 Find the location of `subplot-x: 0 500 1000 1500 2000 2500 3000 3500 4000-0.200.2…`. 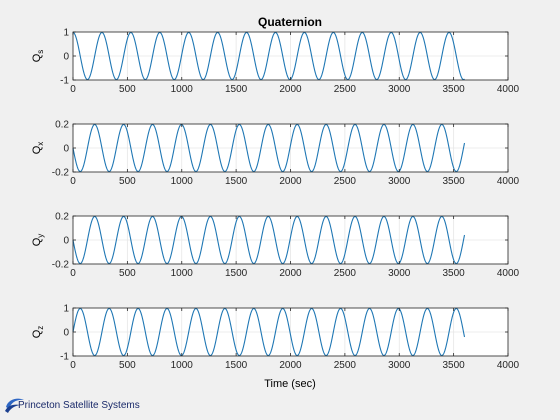

subplot-x: 0 500 1000 1500 2000 2500 3000 3500 4000-0.200.2… is located at coordinates (275, 154).